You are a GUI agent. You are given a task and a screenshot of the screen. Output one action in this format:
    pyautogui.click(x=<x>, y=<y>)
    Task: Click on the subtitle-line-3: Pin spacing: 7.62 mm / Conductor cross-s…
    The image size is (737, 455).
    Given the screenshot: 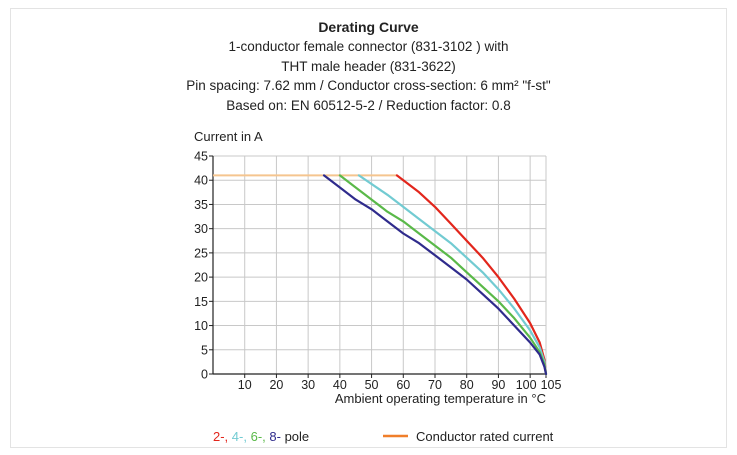 What is the action you would take?
    pyautogui.click(x=368, y=85)
    